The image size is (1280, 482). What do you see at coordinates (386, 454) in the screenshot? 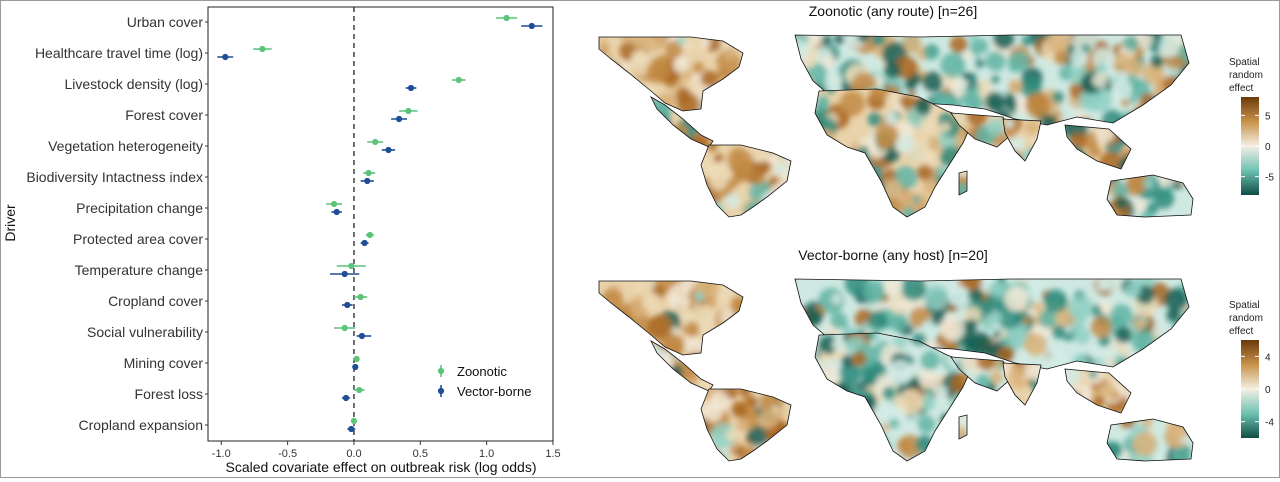
I see `x-tick-labels: -1.0 -0.5 0.0 0.5 1.0 1.5` at bounding box center [386, 454].